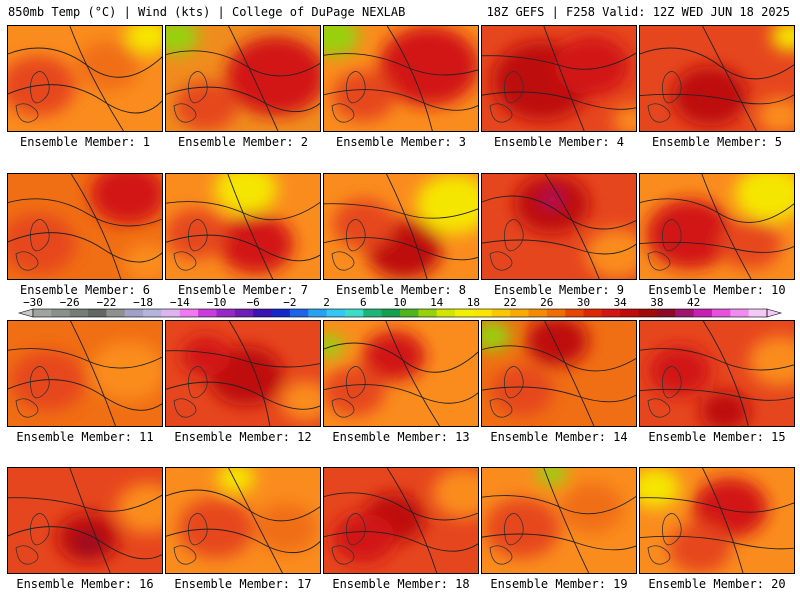 The image size is (800, 600). Describe the element at coordinates (559, 437) in the screenshot. I see `ensemble-member-label: Ensemble Member: 14` at that location.